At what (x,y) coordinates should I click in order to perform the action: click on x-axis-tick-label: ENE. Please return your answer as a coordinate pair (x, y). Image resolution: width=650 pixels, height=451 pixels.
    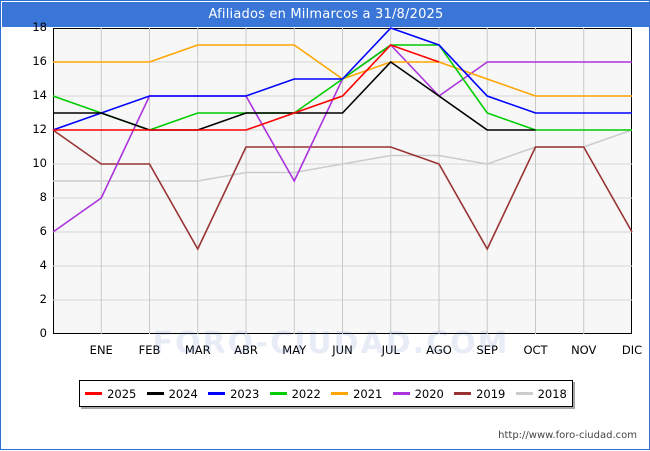
    Looking at the image, I should click on (101, 350).